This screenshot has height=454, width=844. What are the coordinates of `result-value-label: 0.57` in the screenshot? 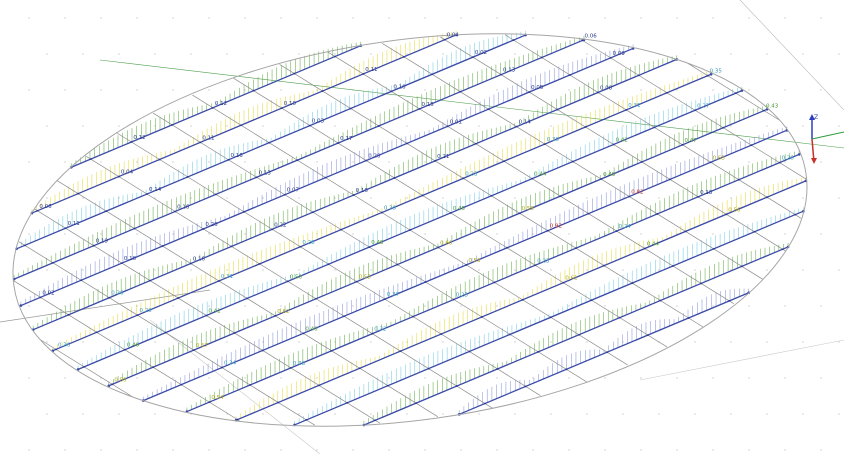 It's located at (202, 346).